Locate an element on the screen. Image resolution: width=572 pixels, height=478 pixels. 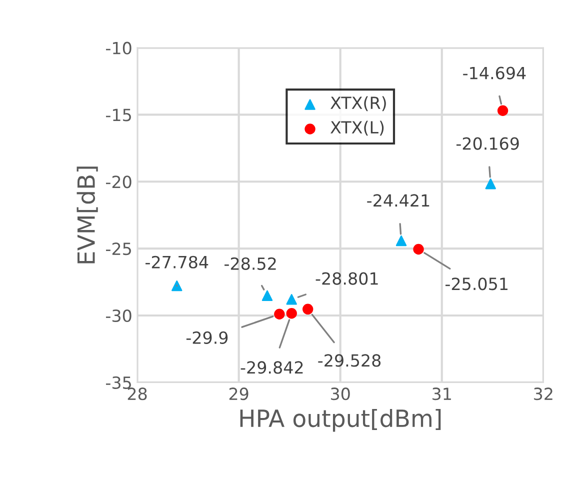
y-tick-label: -10 is located at coordinates (119, 48).